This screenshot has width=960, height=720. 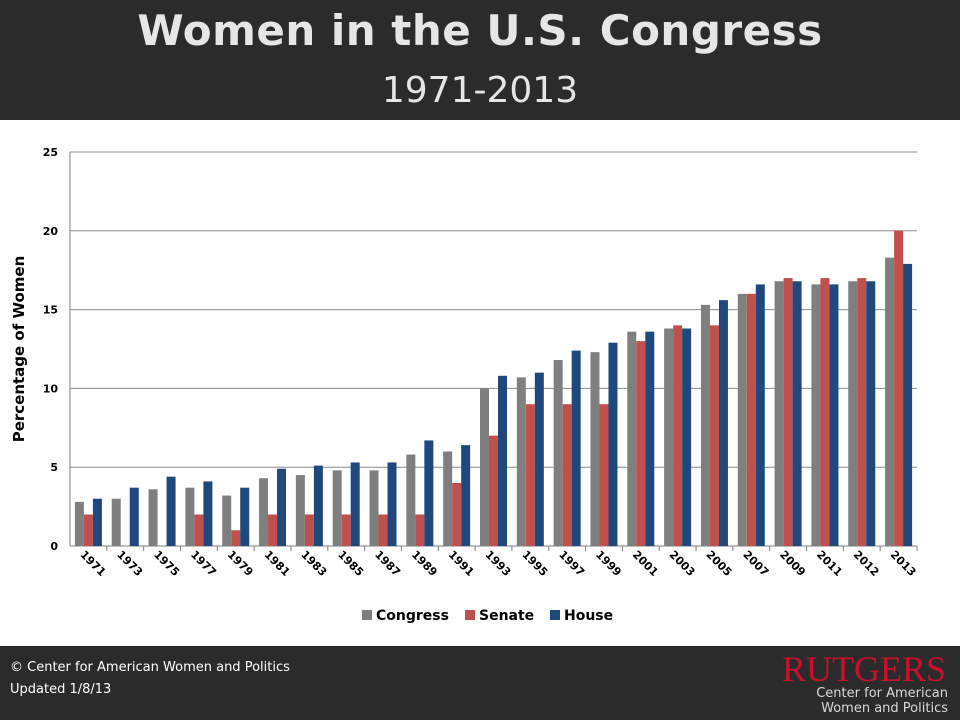 What do you see at coordinates (129, 563) in the screenshot?
I see `x-tick-label: 1973` at bounding box center [129, 563].